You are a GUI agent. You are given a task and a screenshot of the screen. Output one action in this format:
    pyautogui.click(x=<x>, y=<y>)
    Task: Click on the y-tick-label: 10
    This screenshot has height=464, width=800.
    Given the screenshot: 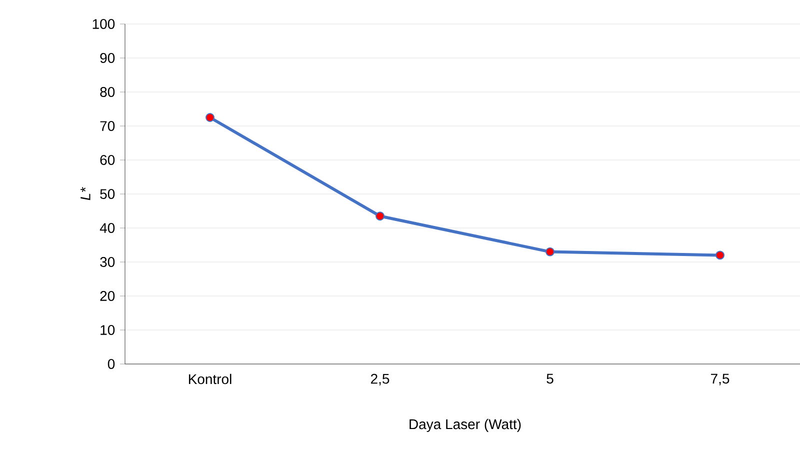 What is the action you would take?
    pyautogui.click(x=107, y=330)
    